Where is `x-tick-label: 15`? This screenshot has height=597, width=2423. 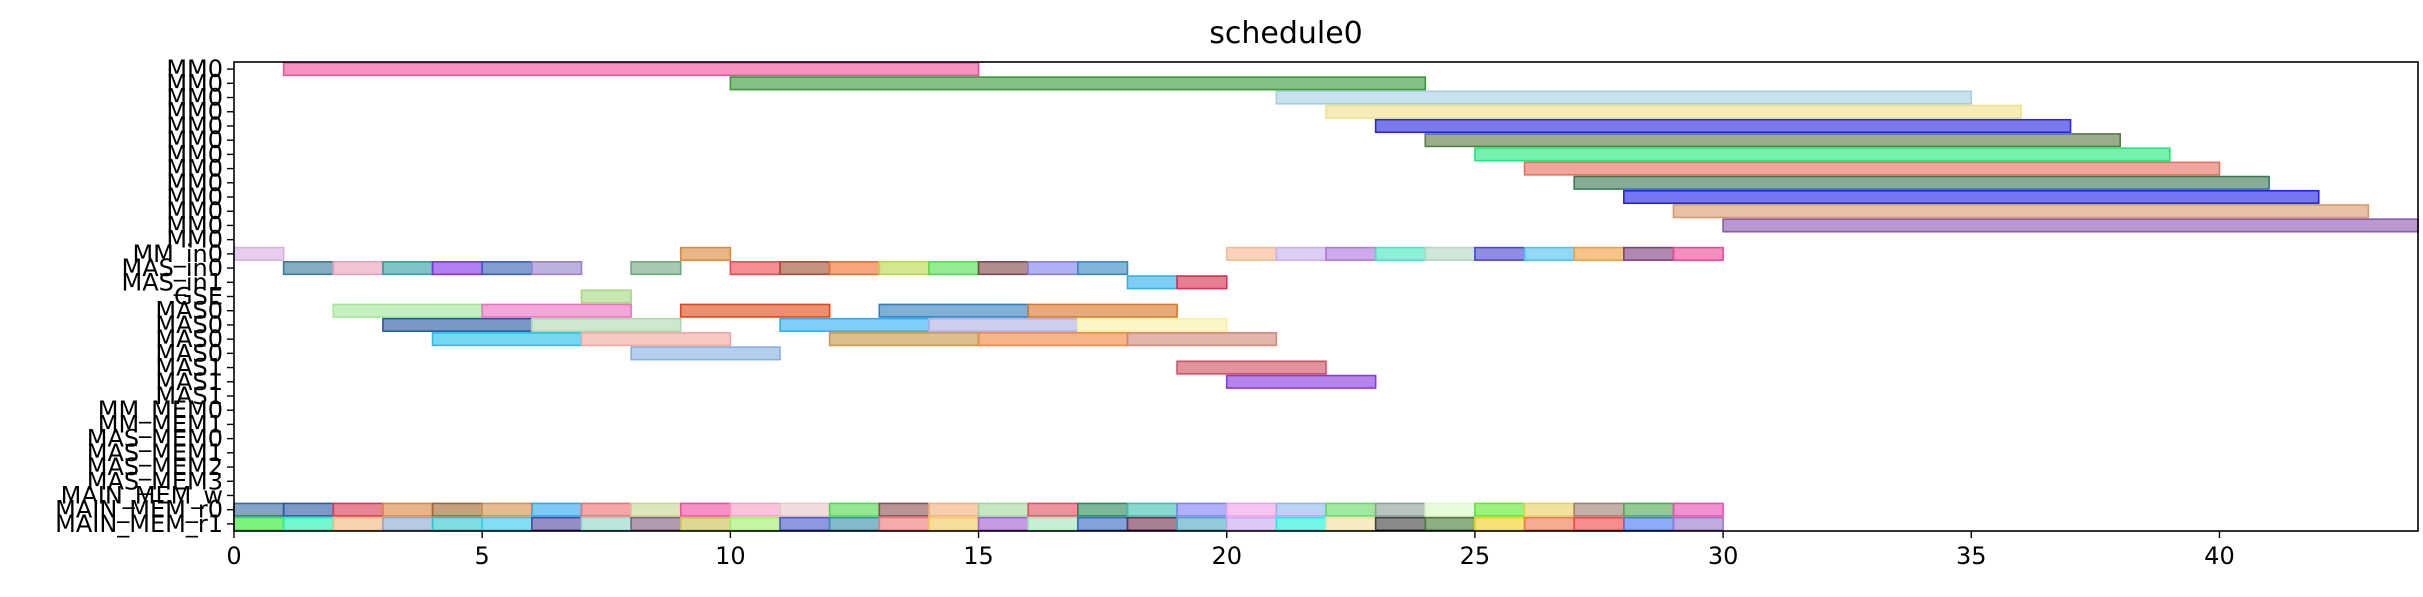 x-tick-label: 15 is located at coordinates (978, 556).